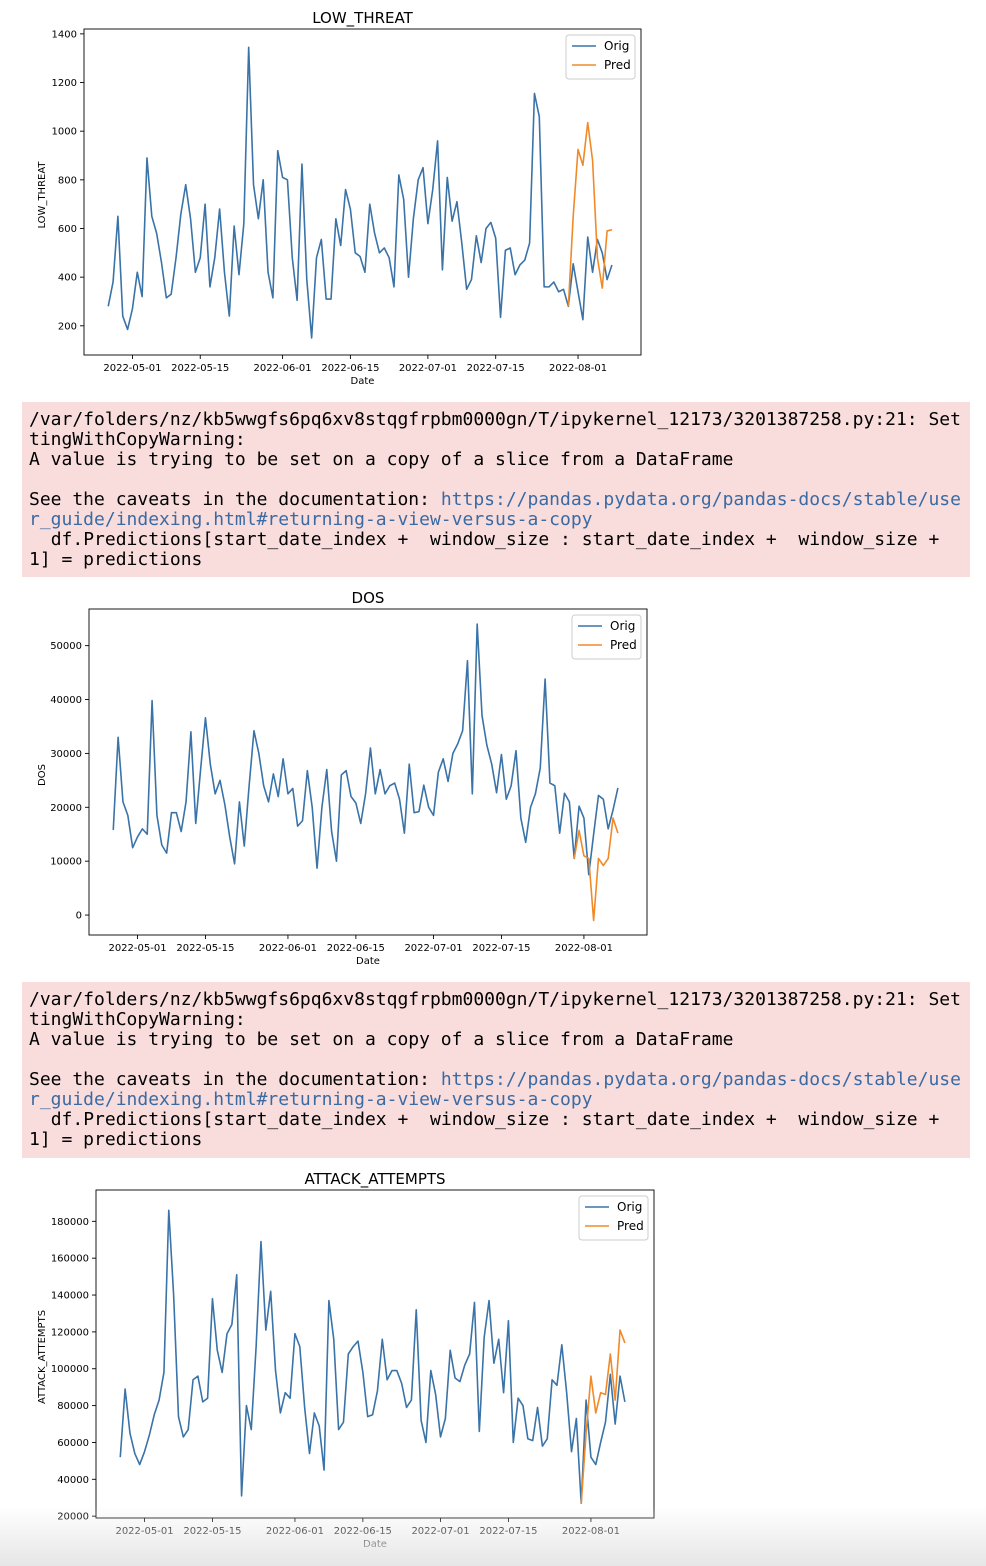 The image size is (986, 1566). What do you see at coordinates (70, 1222) in the screenshot?
I see `y-tick-label: 180000` at bounding box center [70, 1222].